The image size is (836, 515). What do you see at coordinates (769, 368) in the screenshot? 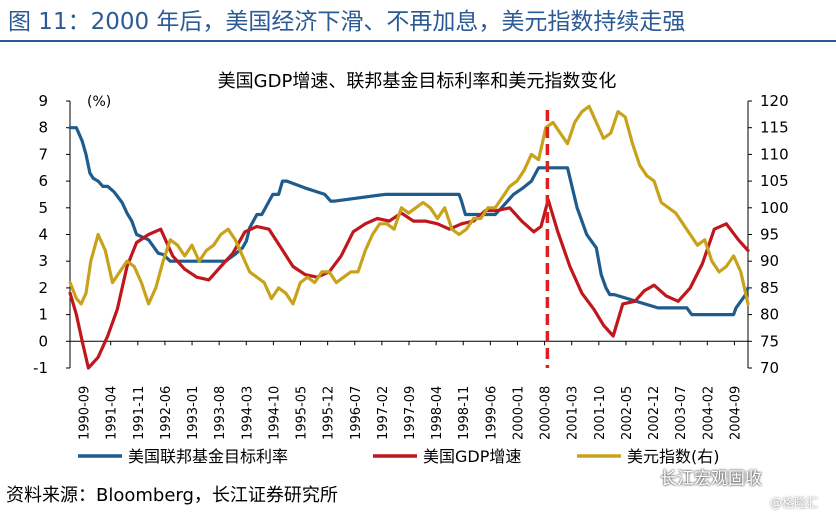
I see `right-tick-label: 70` at bounding box center [769, 368].